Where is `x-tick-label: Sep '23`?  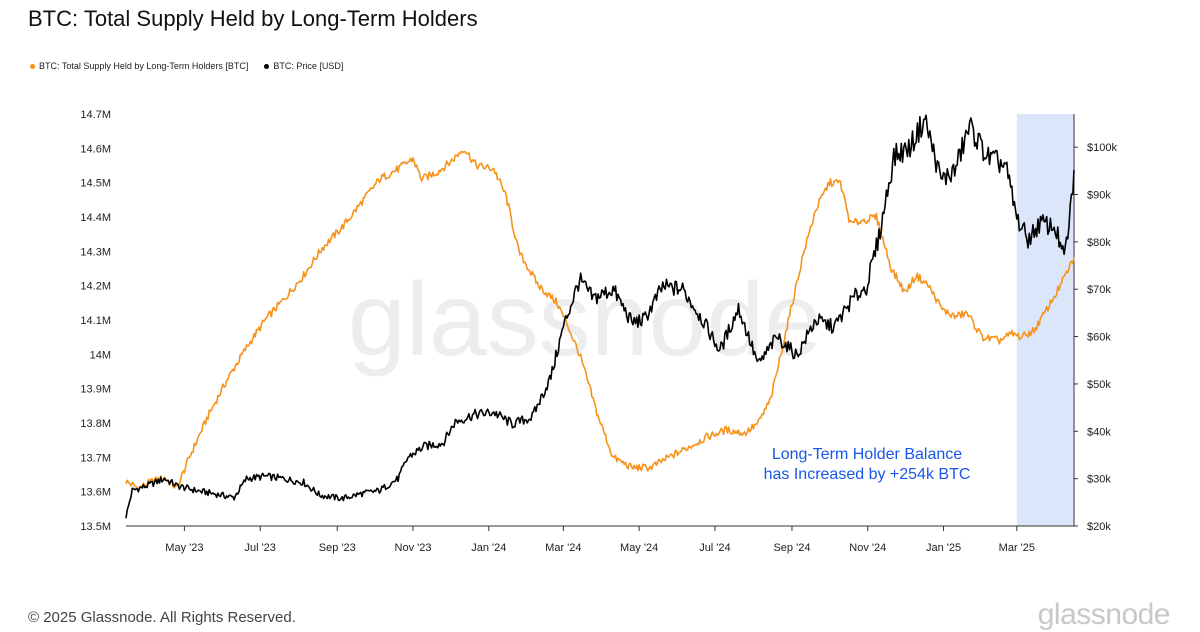 x-tick-label: Sep '23 is located at coordinates (337, 548).